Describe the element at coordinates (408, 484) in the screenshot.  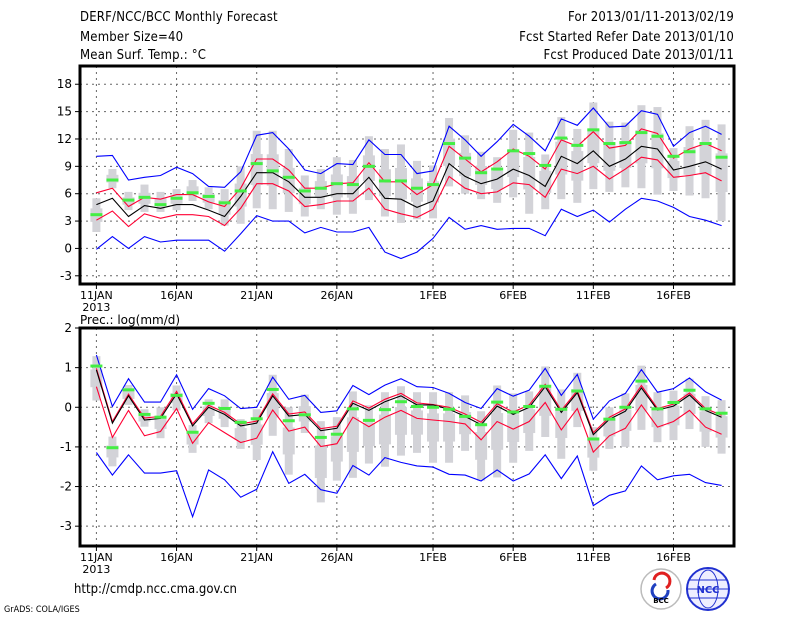
I see `series-line-min` at that location.